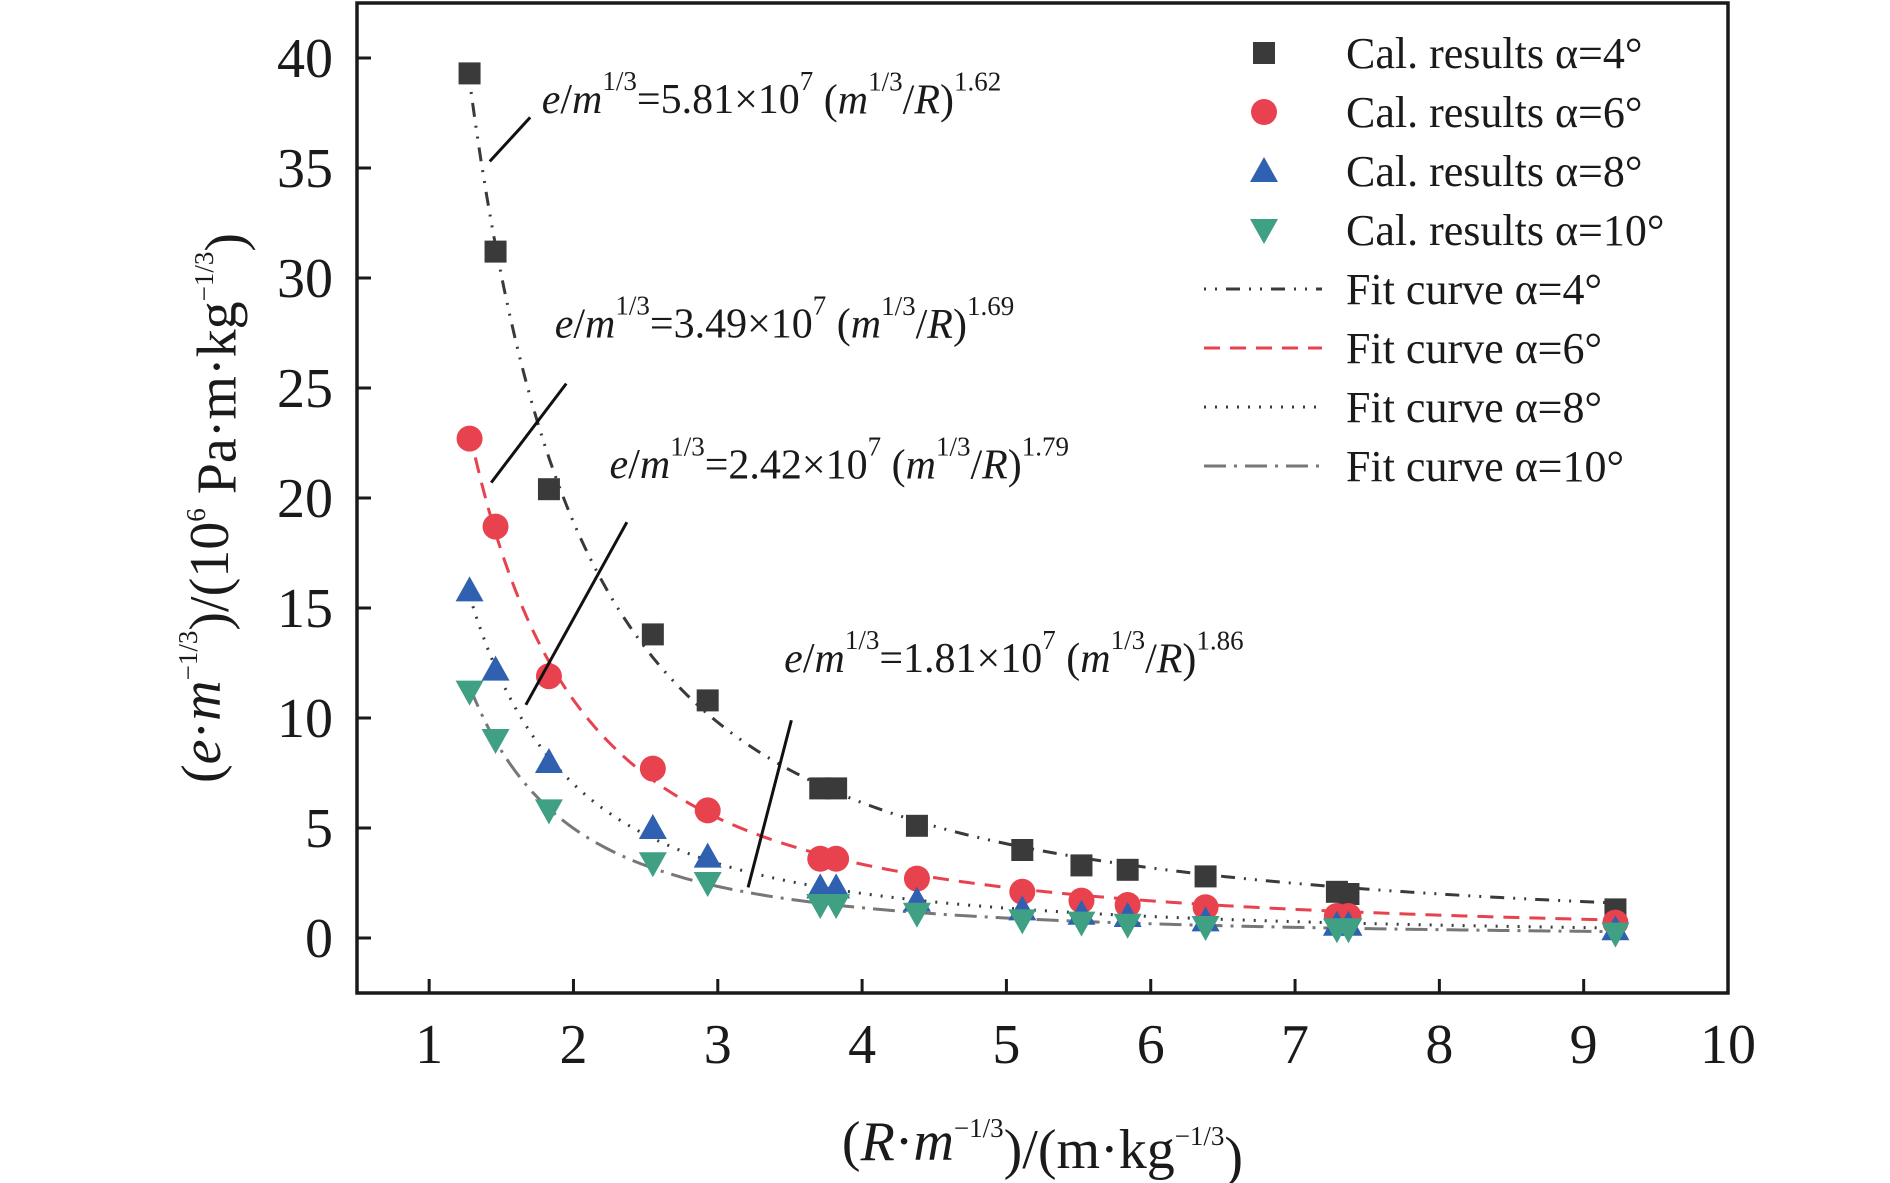 This screenshot has height=1183, width=1890. Describe the element at coordinates (319, 939) in the screenshot. I see `y-tick-label: 0` at that location.